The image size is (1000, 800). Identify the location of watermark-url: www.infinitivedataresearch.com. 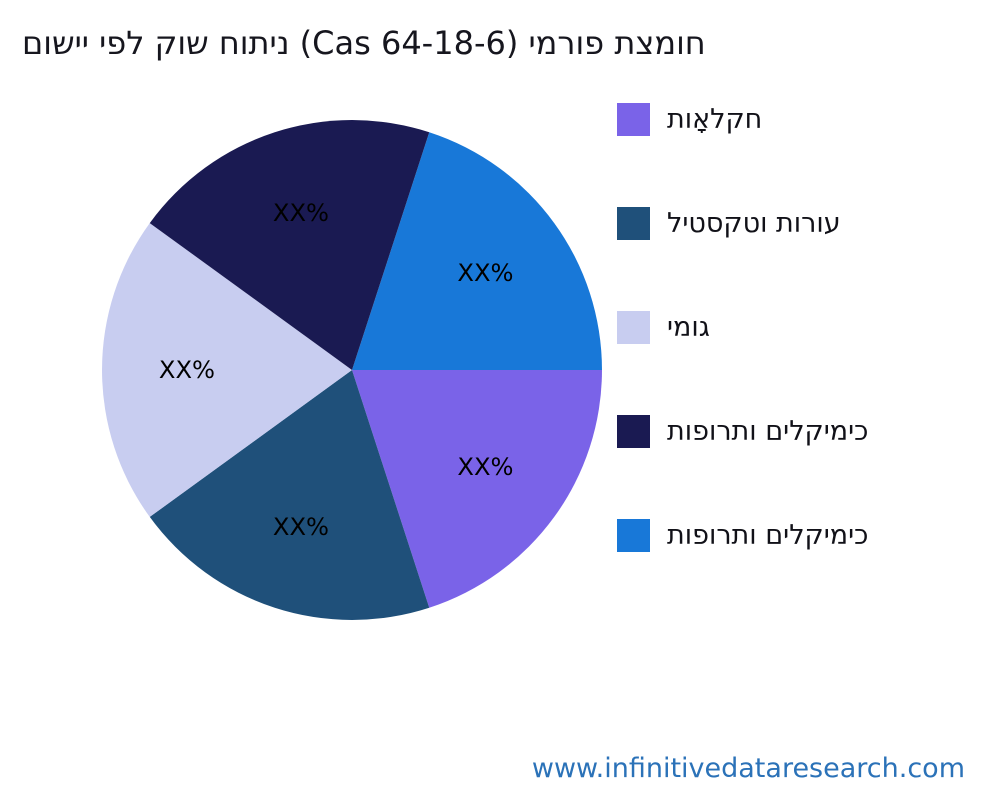
(748, 768).